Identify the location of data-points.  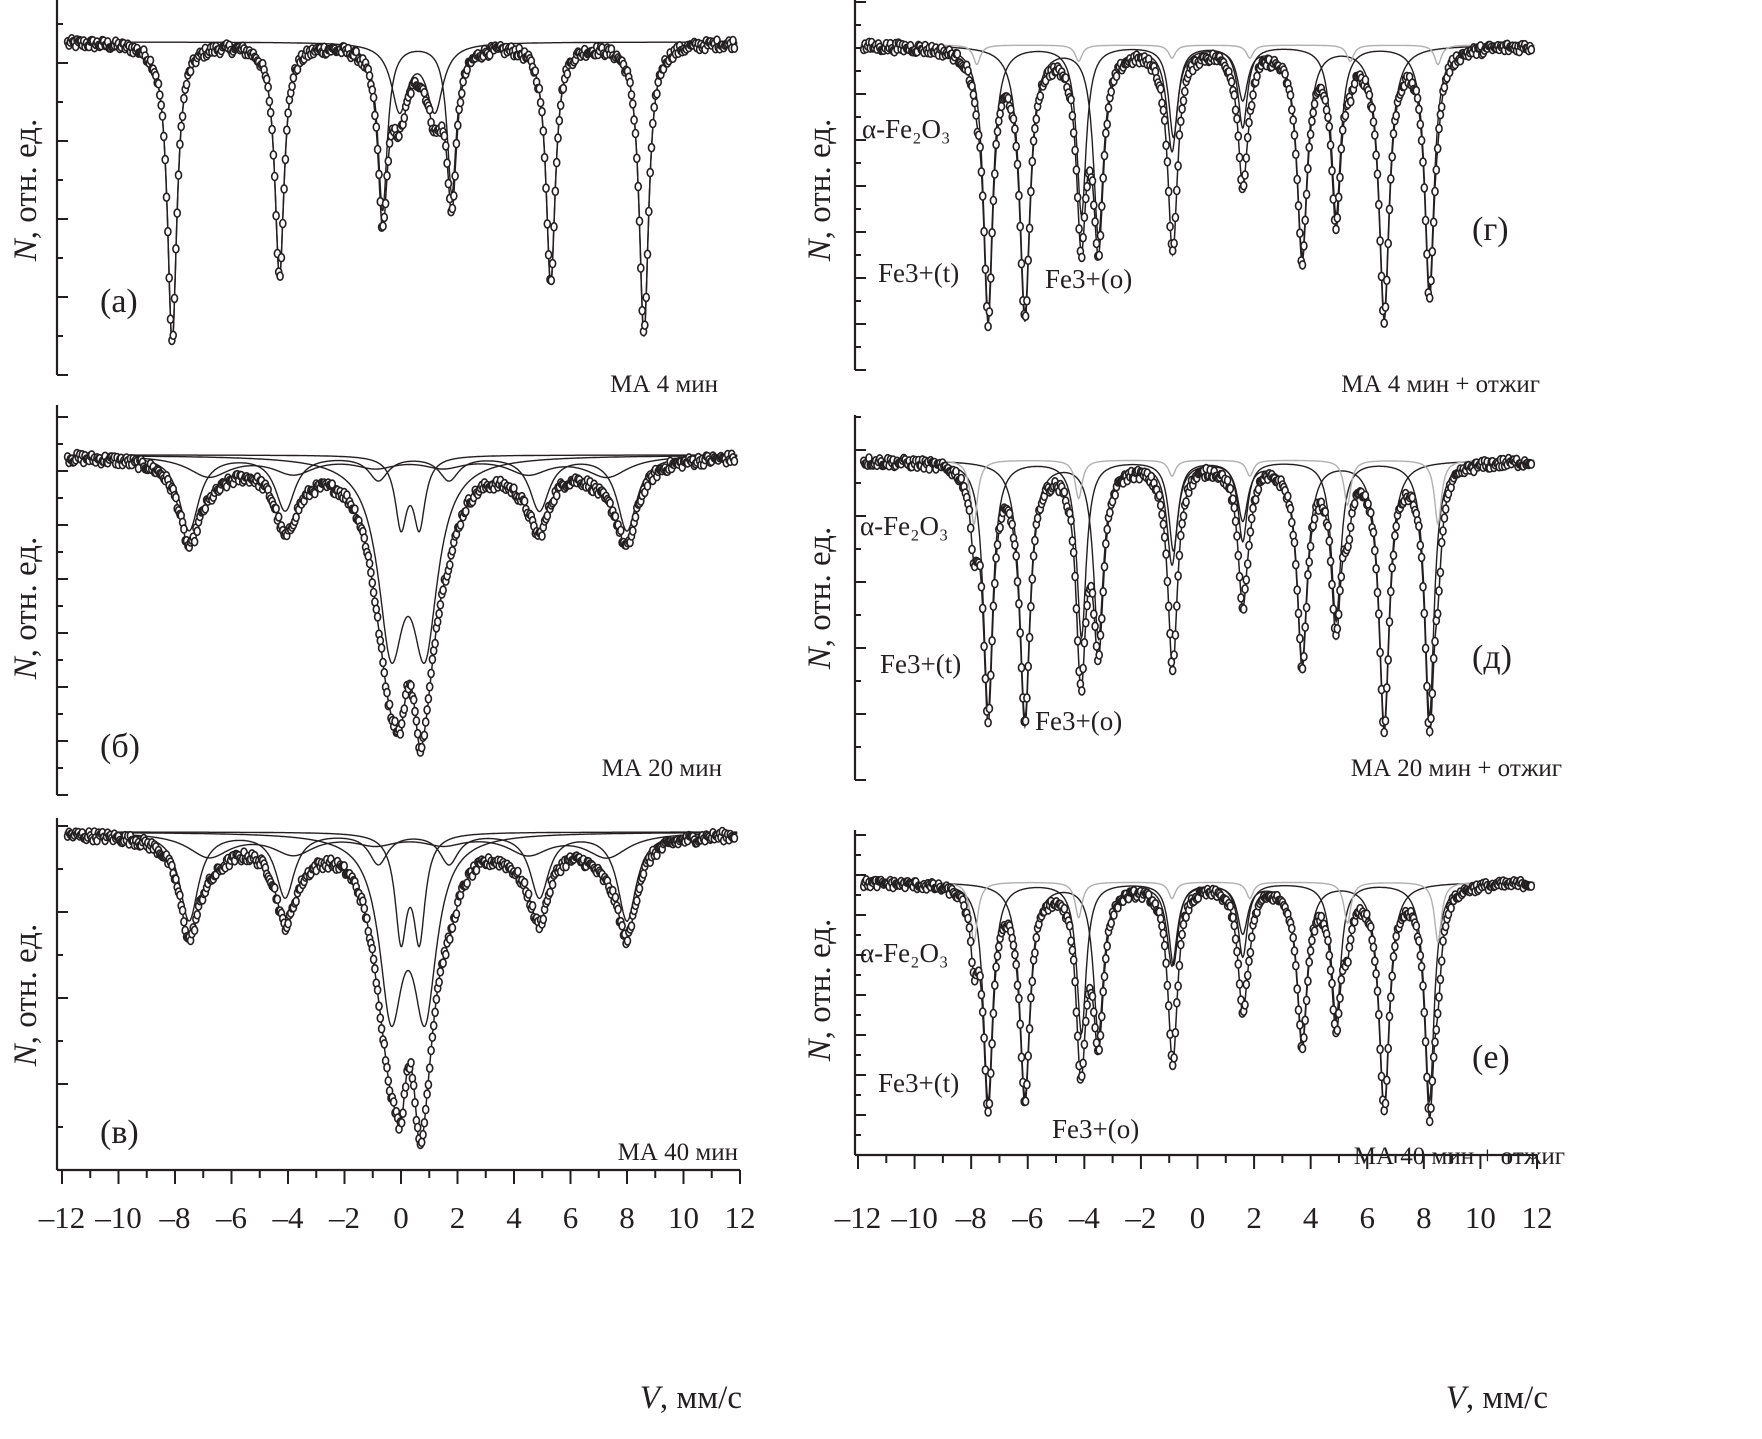
(1197, 595).